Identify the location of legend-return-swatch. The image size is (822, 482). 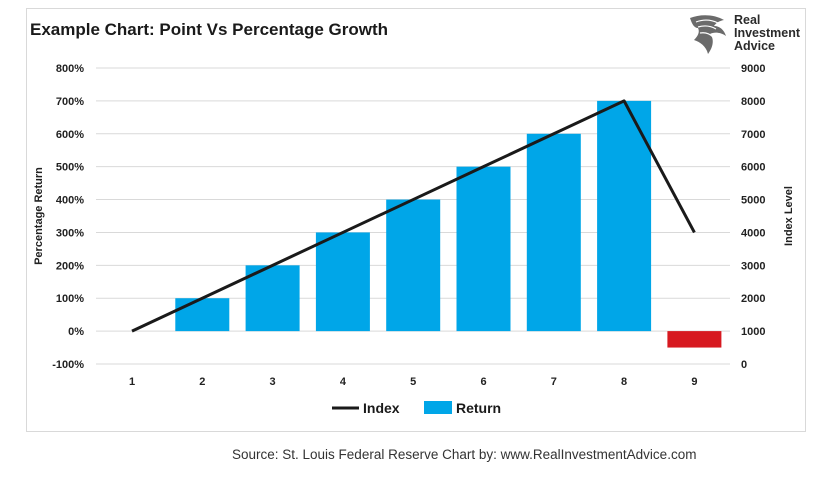
(438, 407).